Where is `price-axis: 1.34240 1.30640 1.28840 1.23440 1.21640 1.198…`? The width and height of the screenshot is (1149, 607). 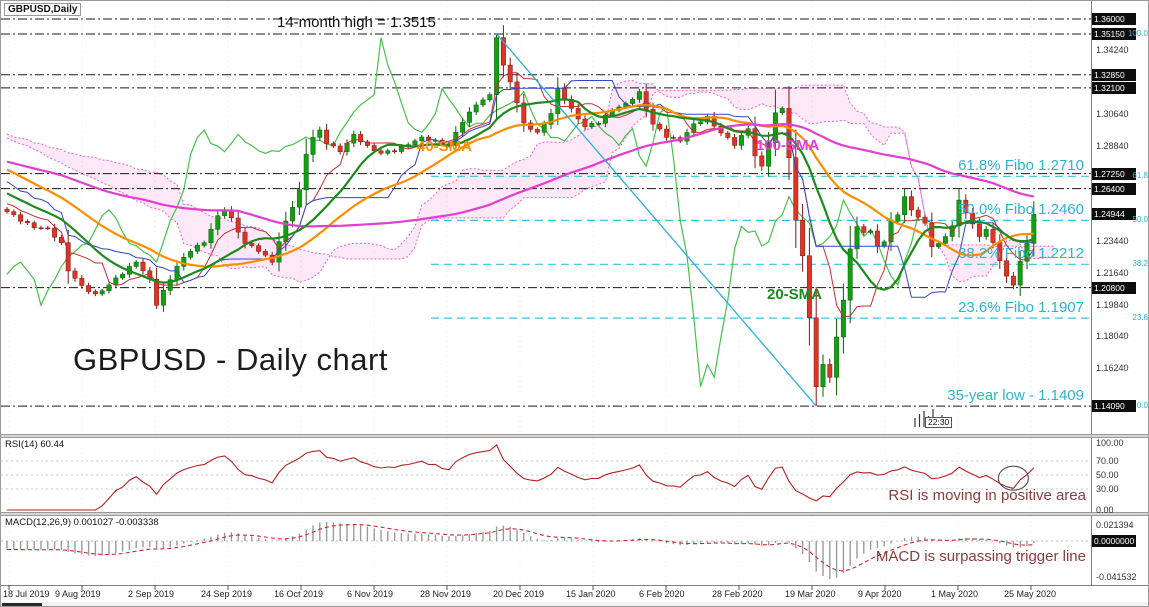
price-axis: 1.34240 1.30640 1.28840 1.23440 1.21640 1.198… is located at coordinates (1120, 217).